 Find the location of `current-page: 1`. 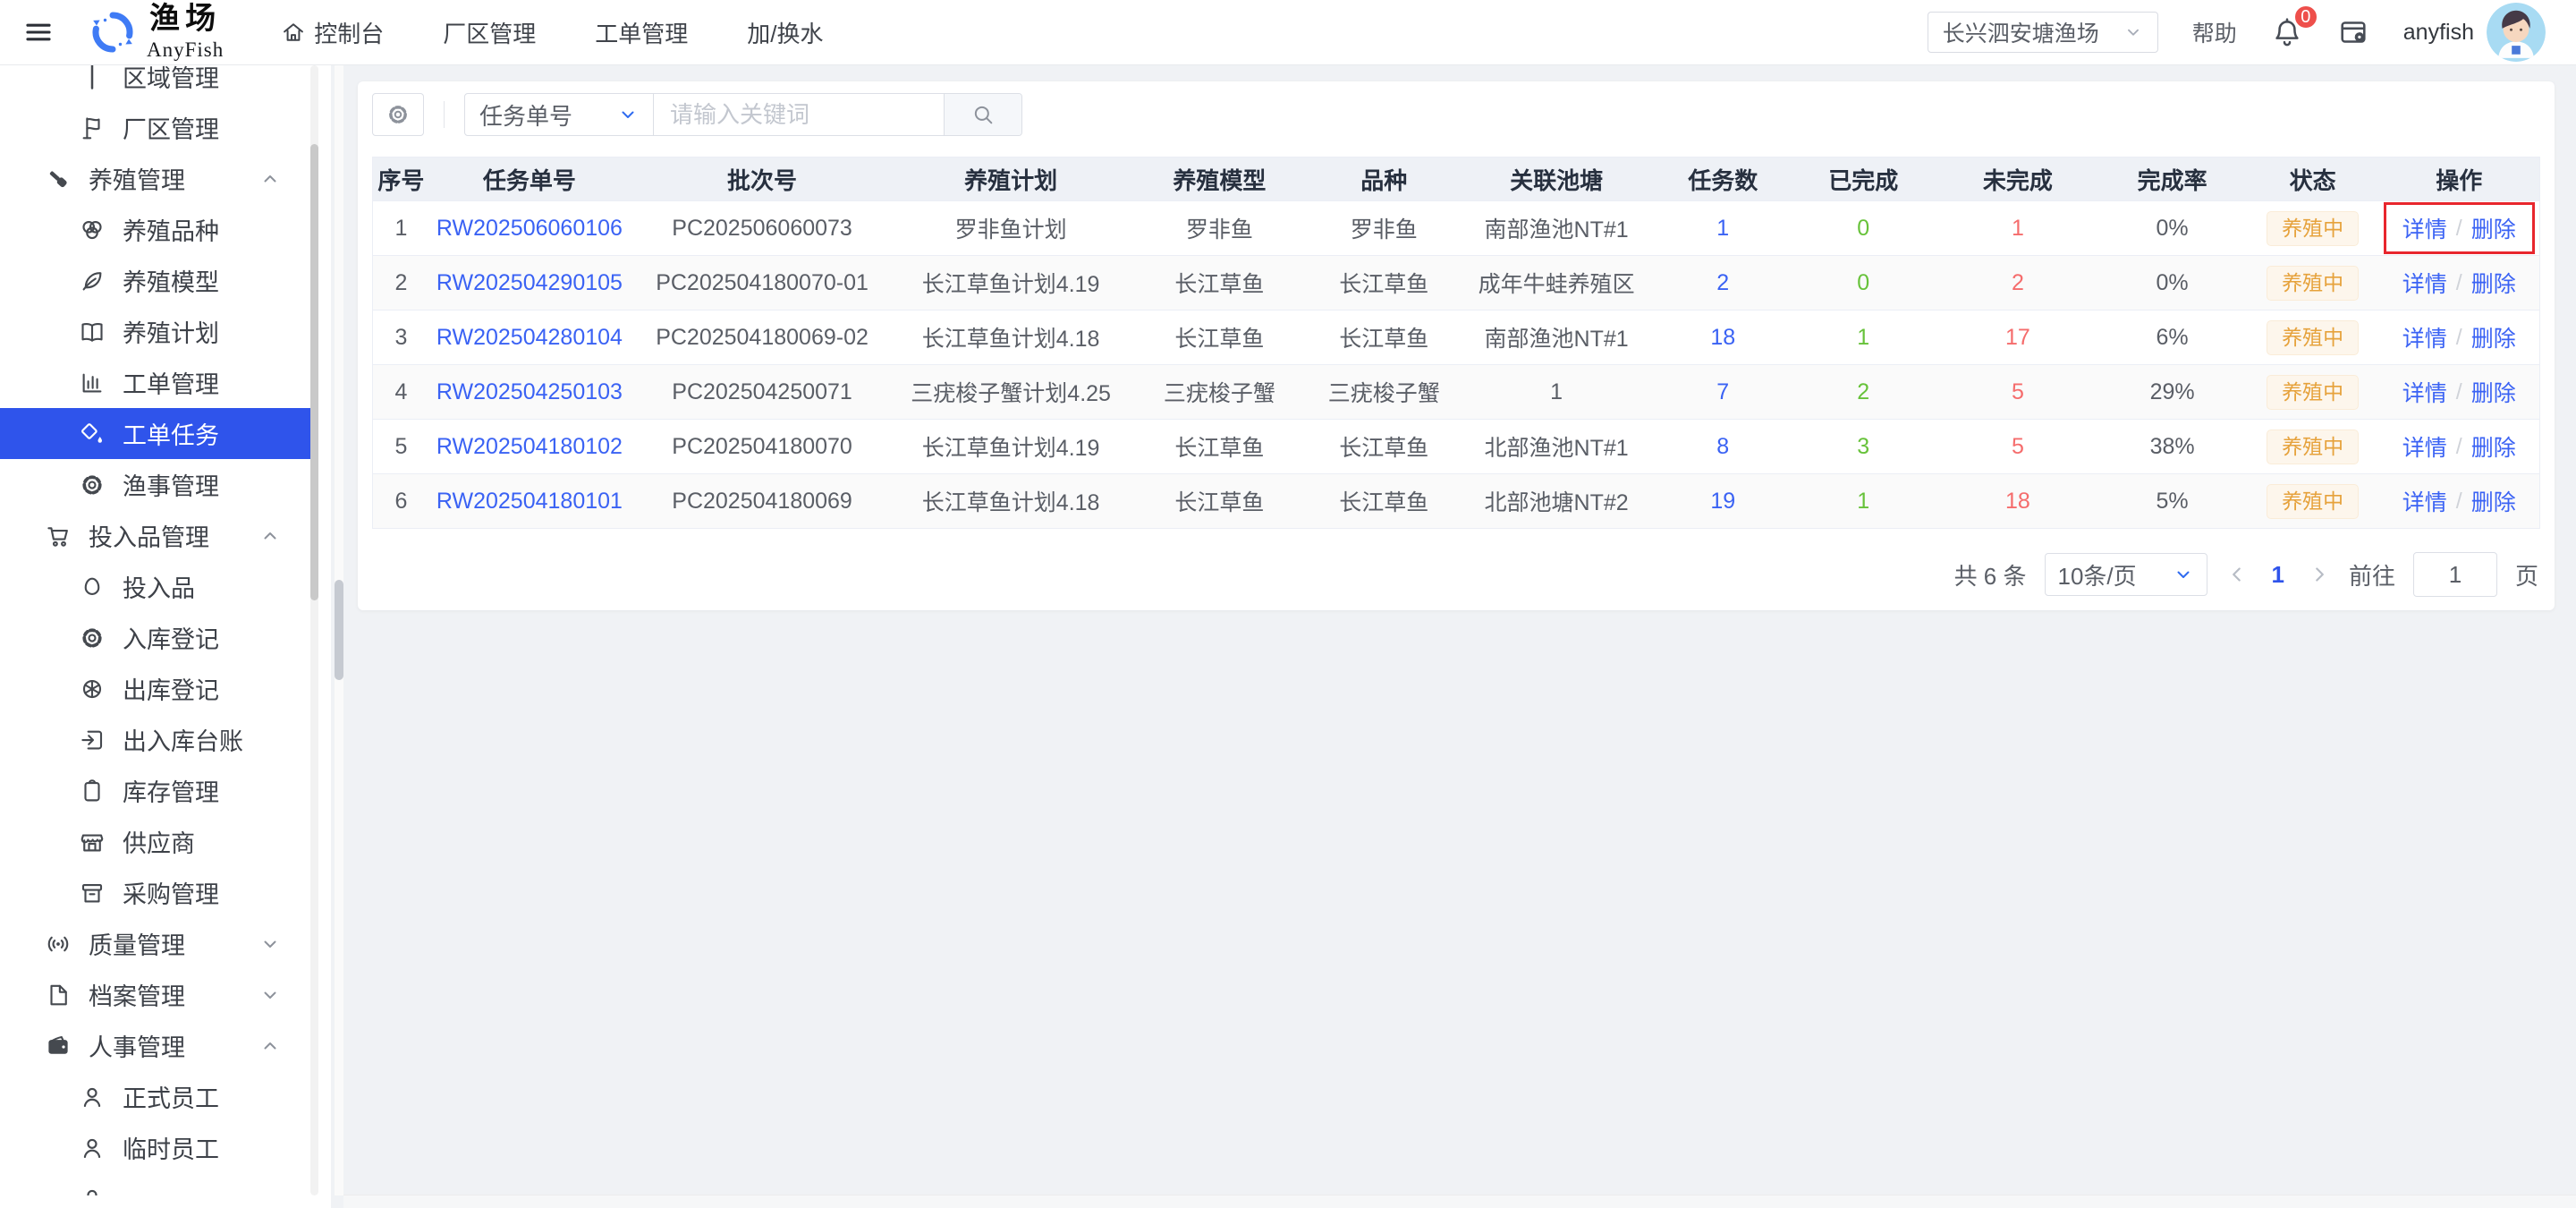

current-page: 1 is located at coordinates (2277, 574).